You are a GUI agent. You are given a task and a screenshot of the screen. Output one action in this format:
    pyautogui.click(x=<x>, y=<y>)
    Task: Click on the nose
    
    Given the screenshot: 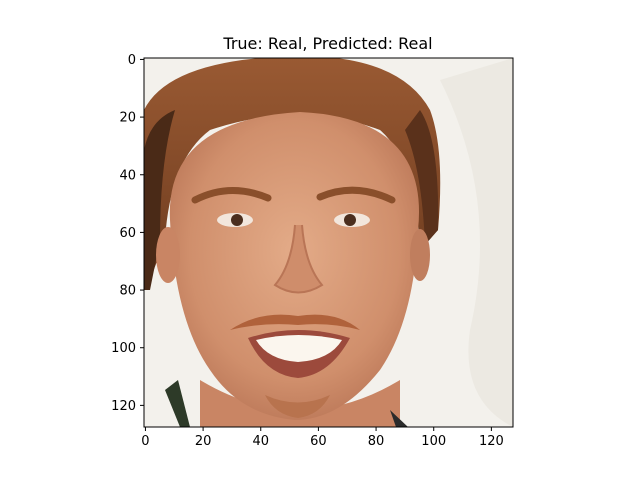 What is the action you would take?
    pyautogui.click(x=298, y=259)
    